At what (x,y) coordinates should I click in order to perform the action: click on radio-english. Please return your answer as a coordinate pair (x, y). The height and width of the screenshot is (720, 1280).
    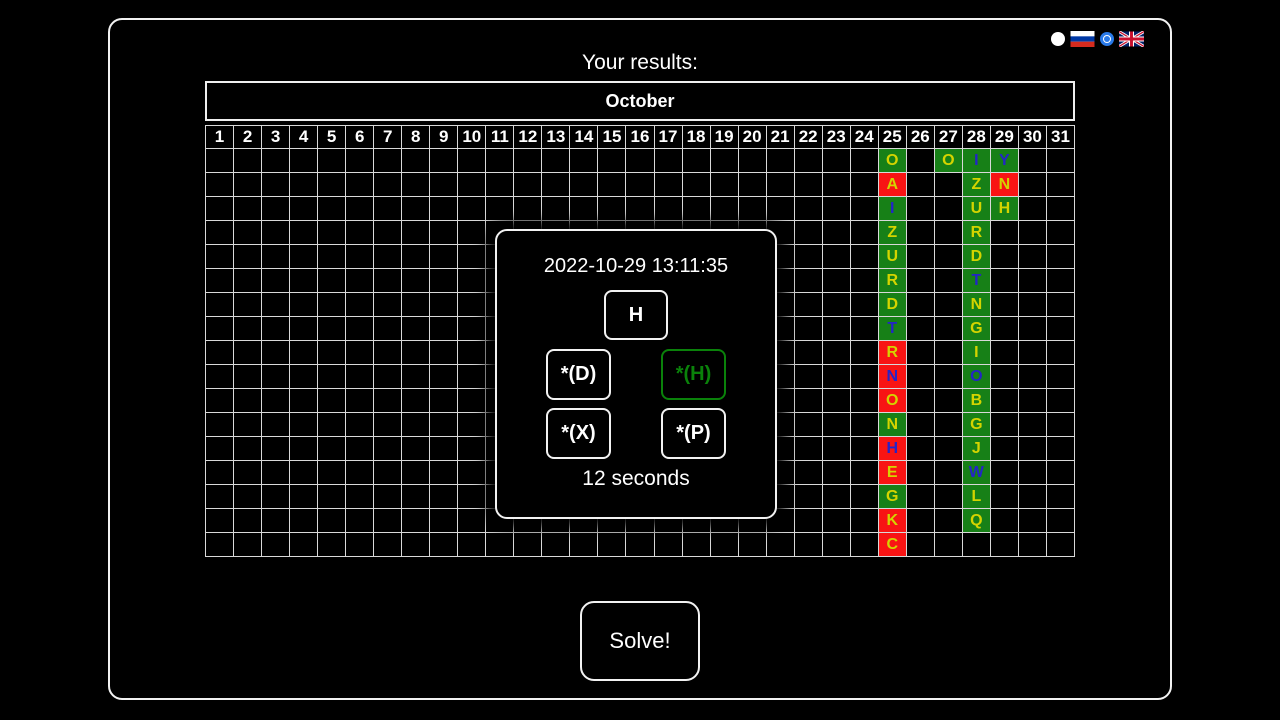
    Looking at the image, I should click on (1107, 39).